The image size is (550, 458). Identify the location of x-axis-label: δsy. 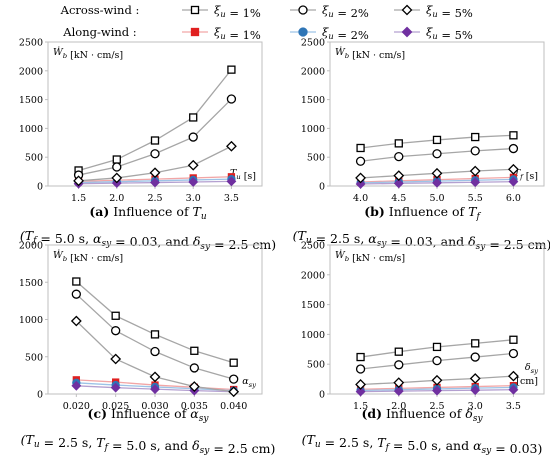
(531, 368).